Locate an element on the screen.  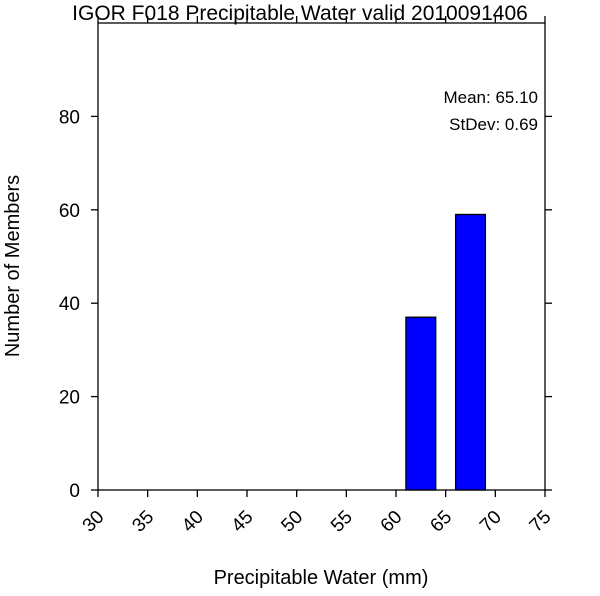
y-tick-label-60: 60 is located at coordinates (69, 211).